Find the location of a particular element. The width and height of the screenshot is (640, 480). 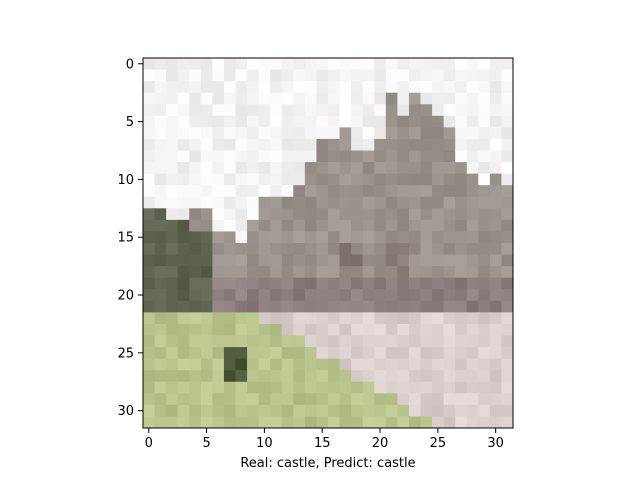

y-tick-label: 10 is located at coordinates (125, 180).